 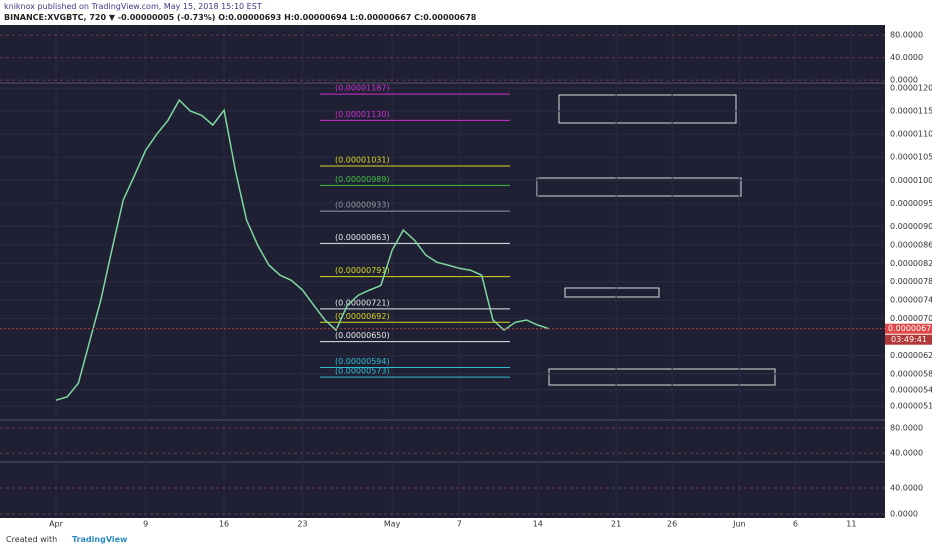 I want to click on x-tick-label: Jun, so click(x=739, y=524).